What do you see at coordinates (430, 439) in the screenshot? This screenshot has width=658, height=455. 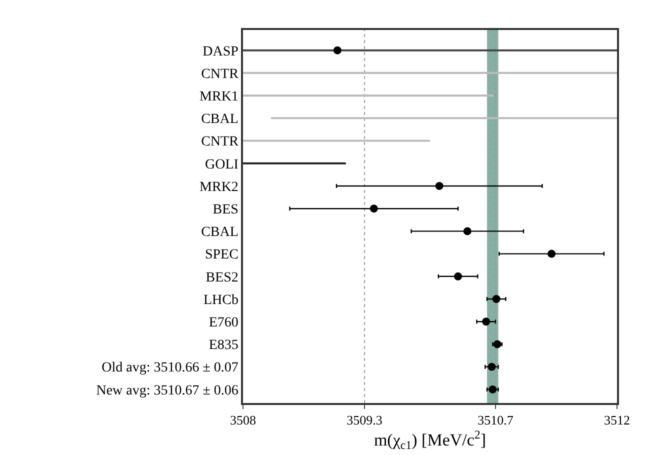 I see `x-axis-title: m(χ$_{c1}$) [MeV/c$^{2}$]` at bounding box center [430, 439].